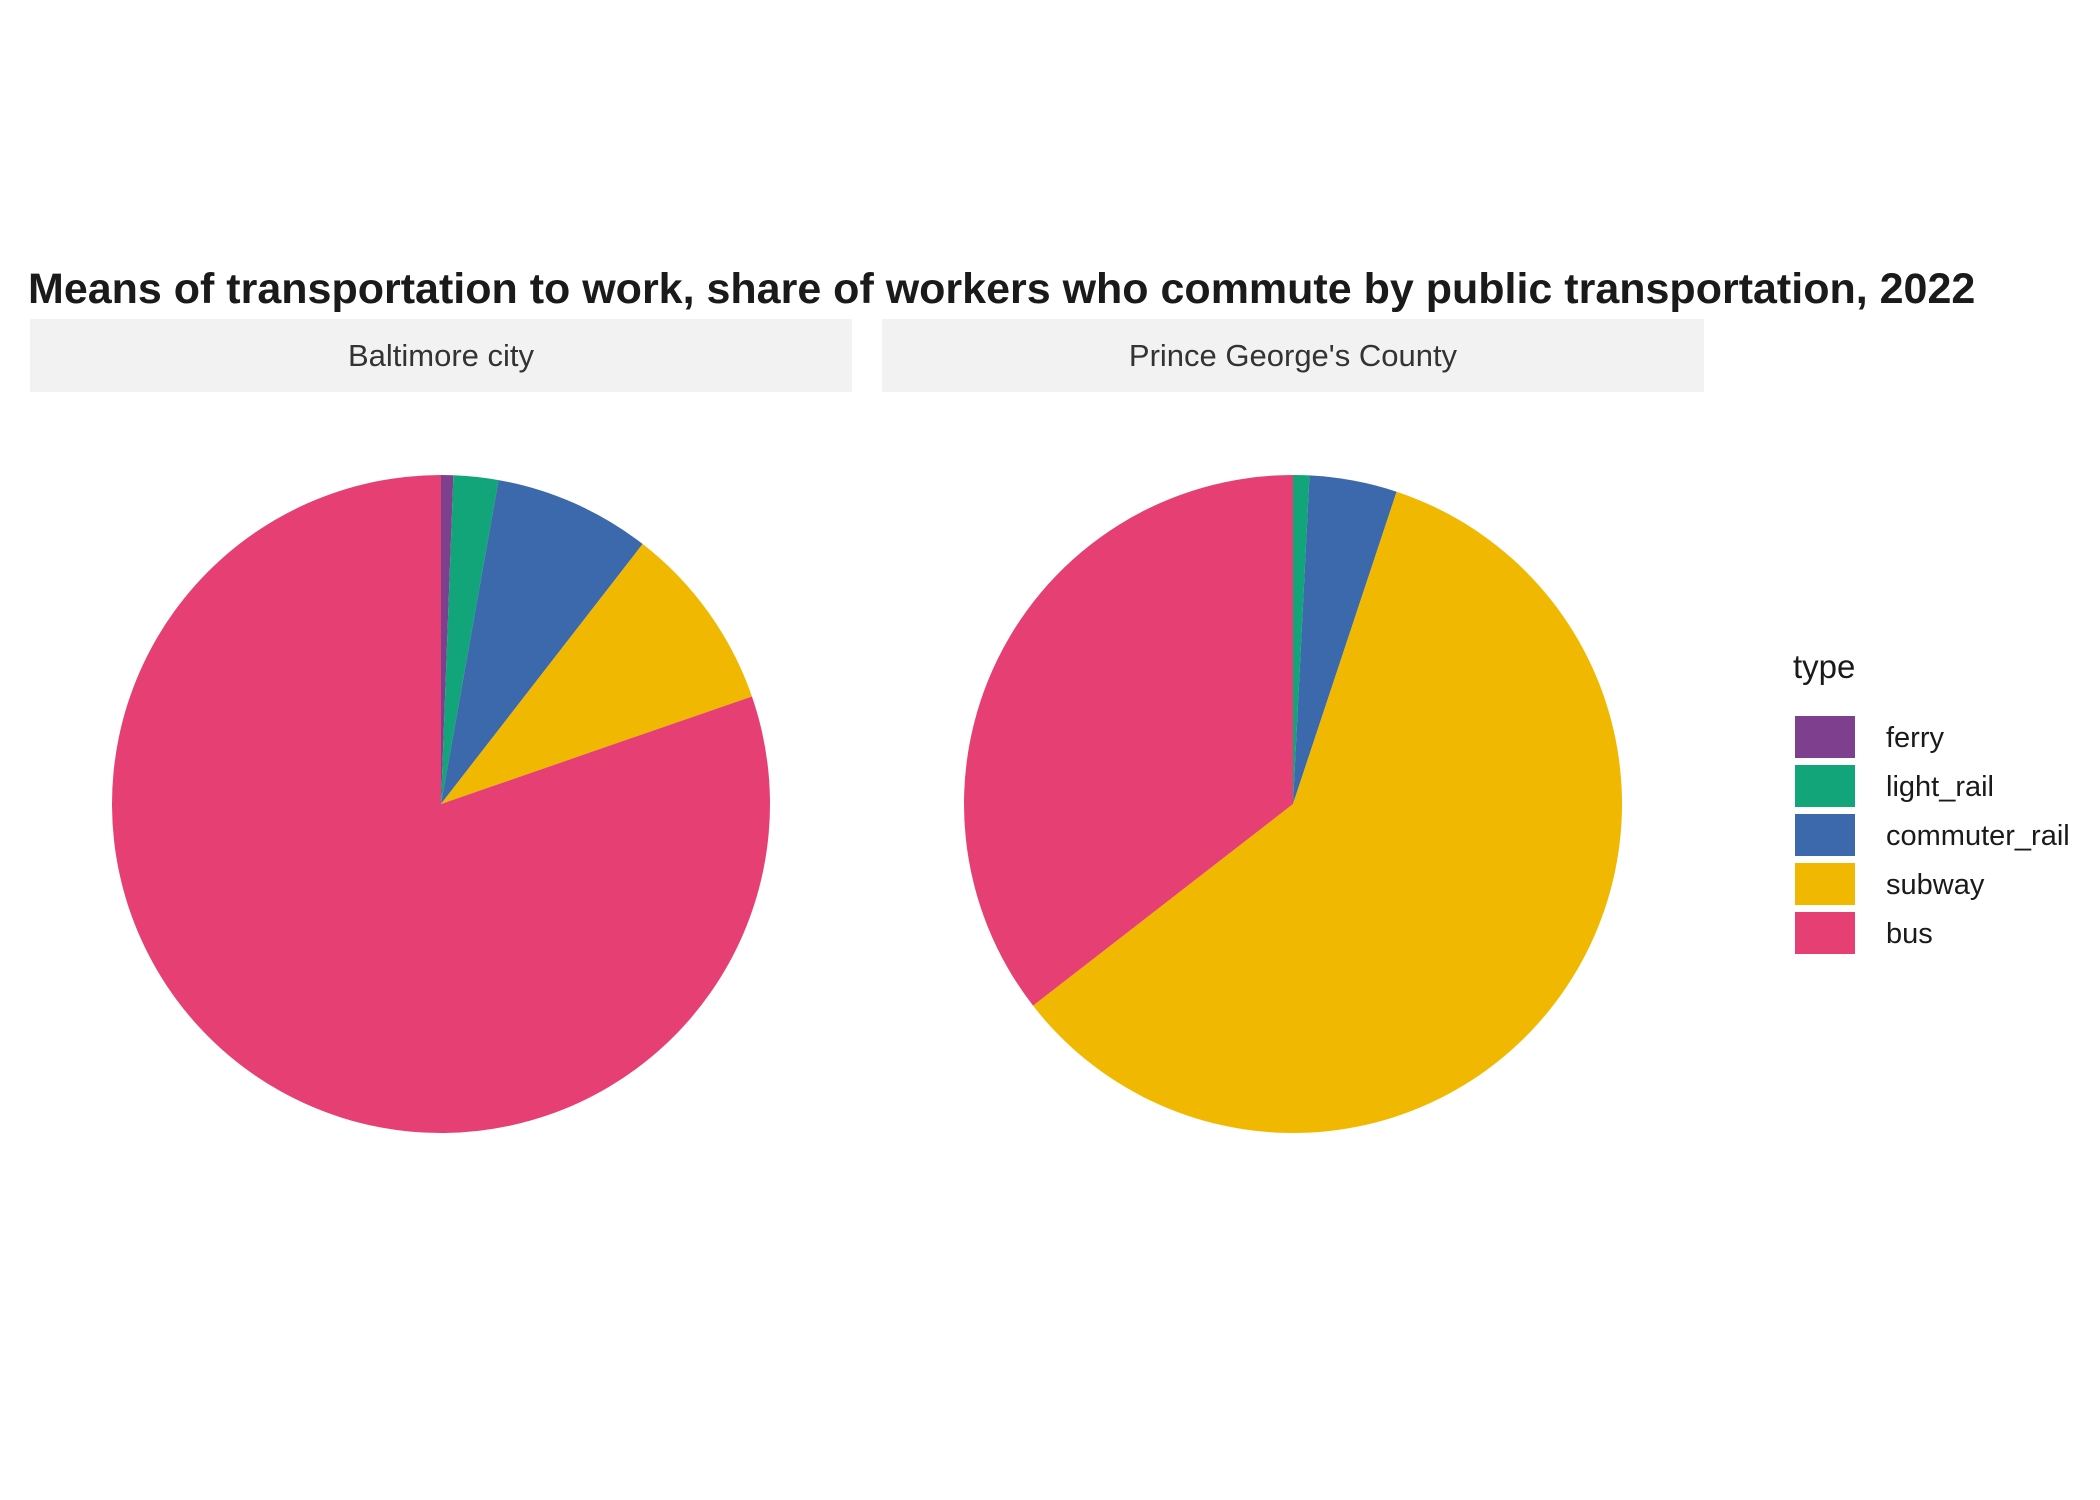 The width and height of the screenshot is (2100, 1500). I want to click on legend-key-subway, so click(1825, 884).